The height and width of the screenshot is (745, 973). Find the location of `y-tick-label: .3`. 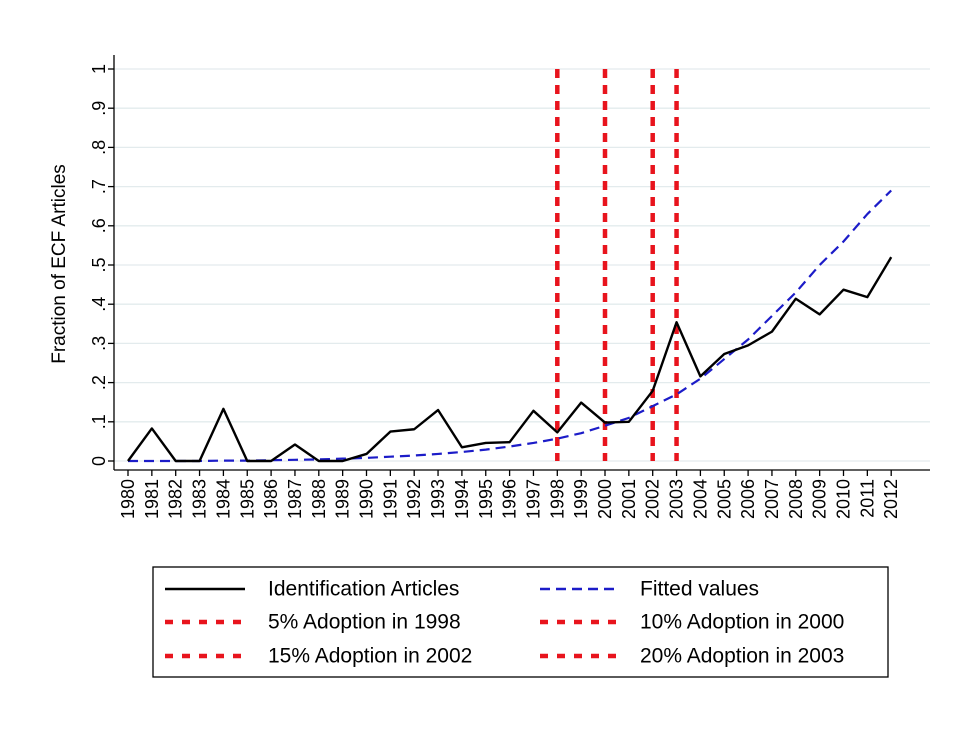

y-tick-label: .3 is located at coordinates (99, 343).